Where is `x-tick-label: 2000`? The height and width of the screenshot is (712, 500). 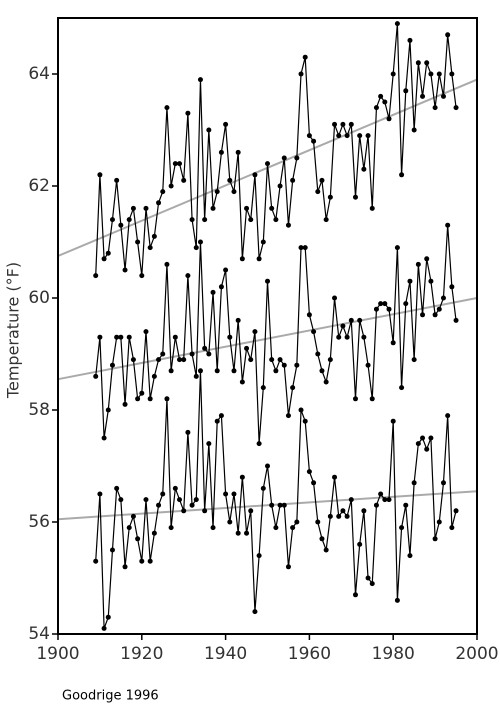 x-tick-label: 2000 is located at coordinates (476, 654).